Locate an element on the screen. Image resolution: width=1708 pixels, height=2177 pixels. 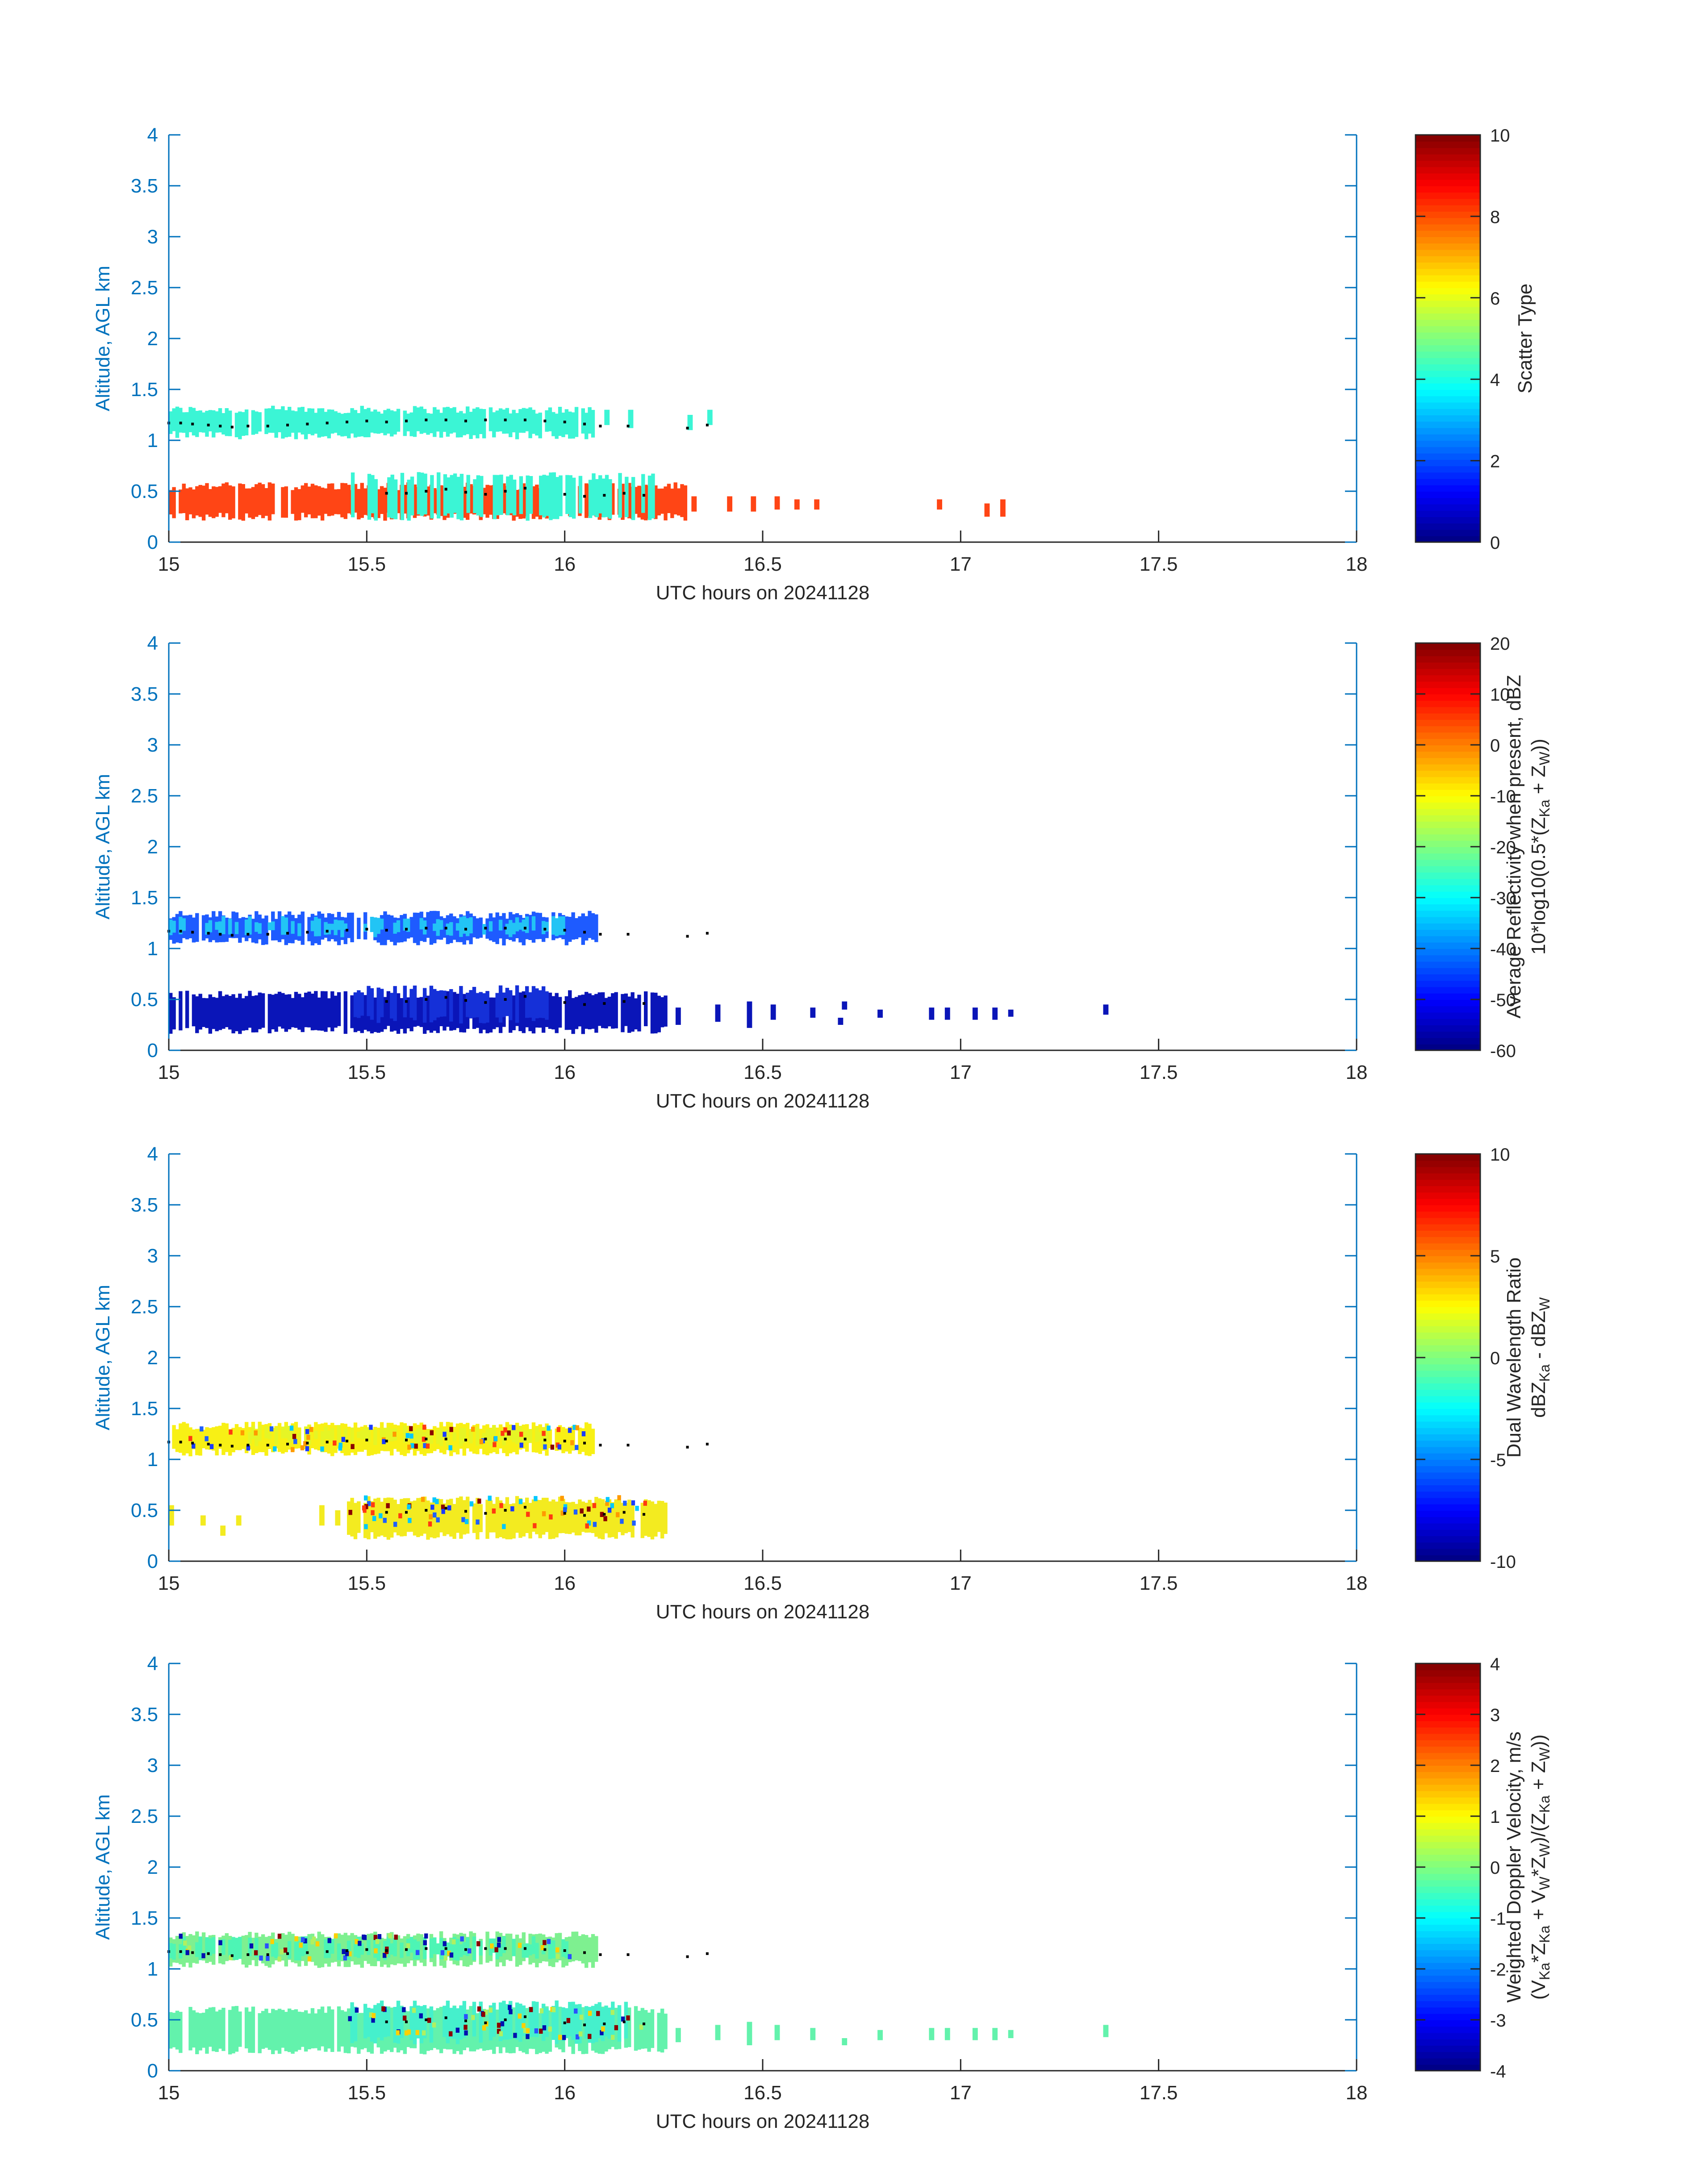
y-tick-label: 3 is located at coordinates (152, 1765).